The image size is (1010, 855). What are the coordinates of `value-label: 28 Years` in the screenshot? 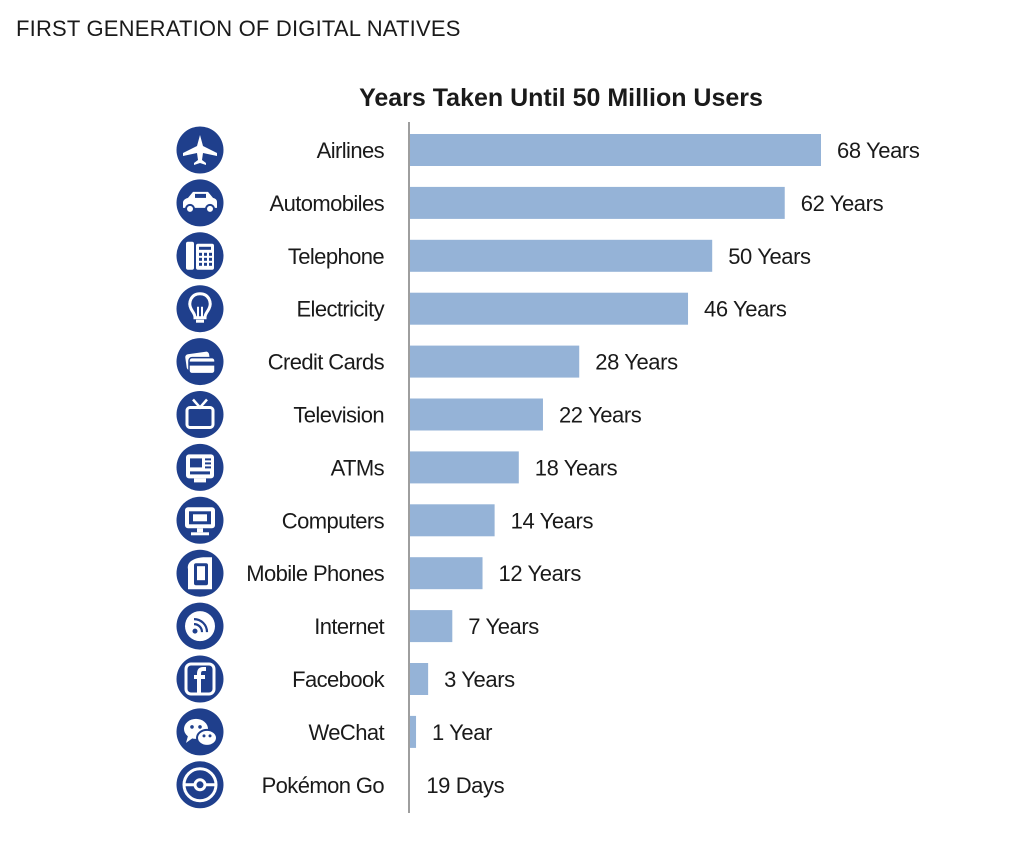 It's located at (636, 362).